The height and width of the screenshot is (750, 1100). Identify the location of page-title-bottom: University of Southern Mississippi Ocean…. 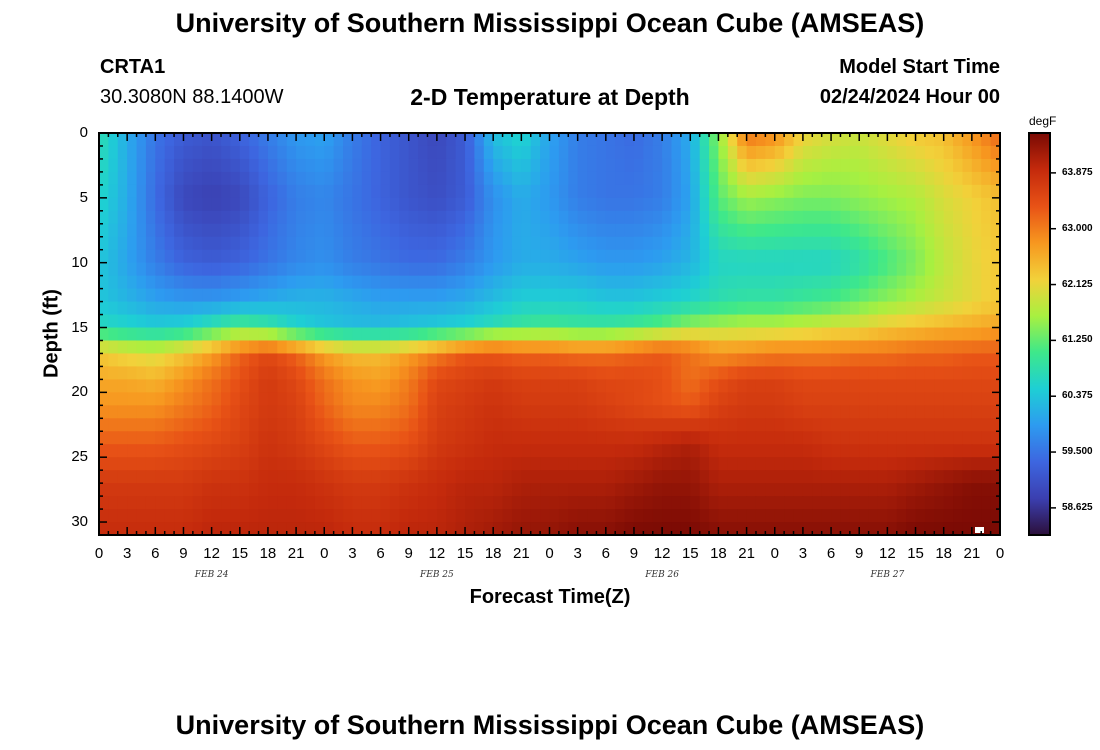
(550, 725).